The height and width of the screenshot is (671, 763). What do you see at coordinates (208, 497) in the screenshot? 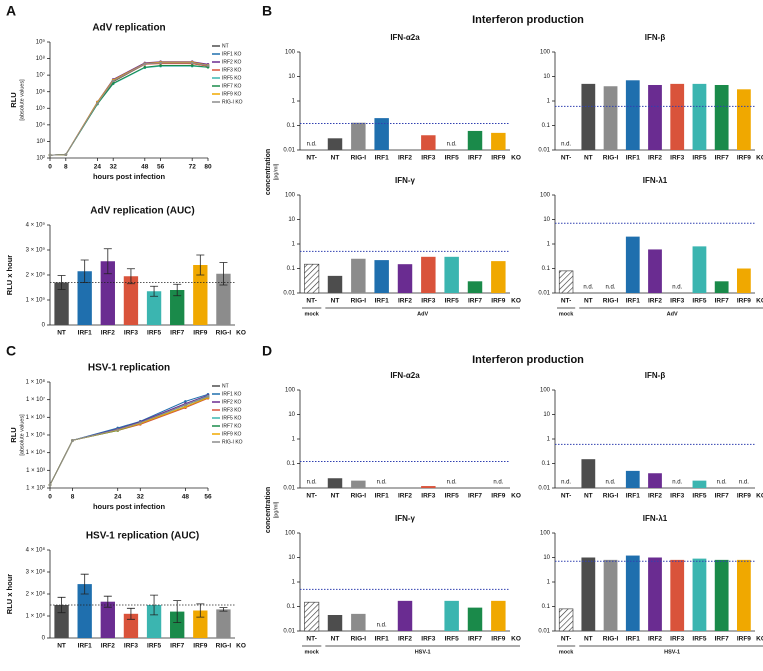
I see `x-tick-label: 56` at bounding box center [208, 497].